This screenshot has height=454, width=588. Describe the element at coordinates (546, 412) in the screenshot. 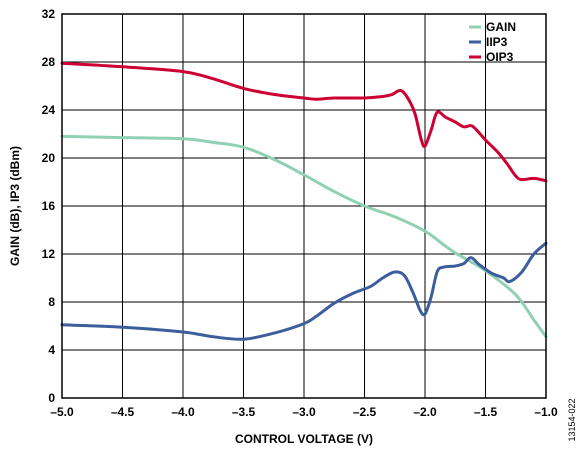

I see `x-tick-label: –1.0` at that location.